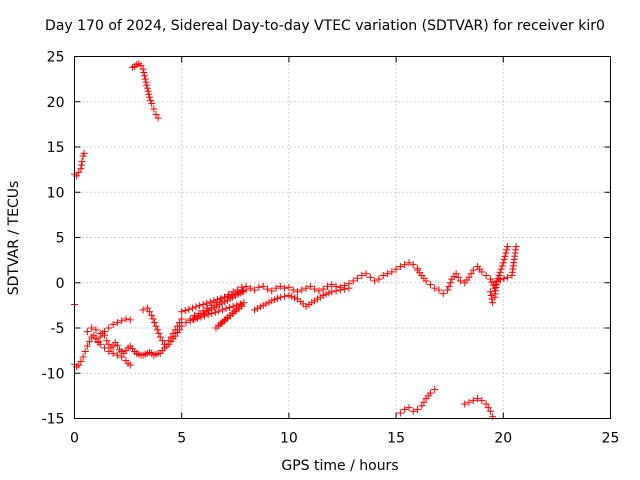  Describe the element at coordinates (56, 193) in the screenshot. I see `y-tick-label: 10` at that location.